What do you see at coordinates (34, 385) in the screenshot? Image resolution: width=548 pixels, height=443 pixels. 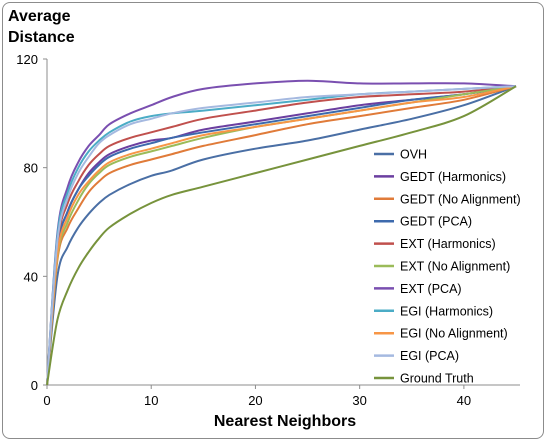 I see `y-tick-label: 0` at bounding box center [34, 385].